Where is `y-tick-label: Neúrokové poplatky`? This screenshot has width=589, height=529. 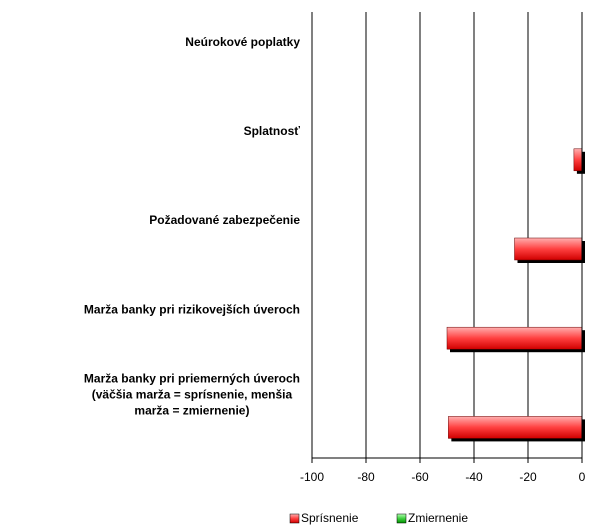
y-tick-label: Neúrokové poplatky is located at coordinates (242, 42).